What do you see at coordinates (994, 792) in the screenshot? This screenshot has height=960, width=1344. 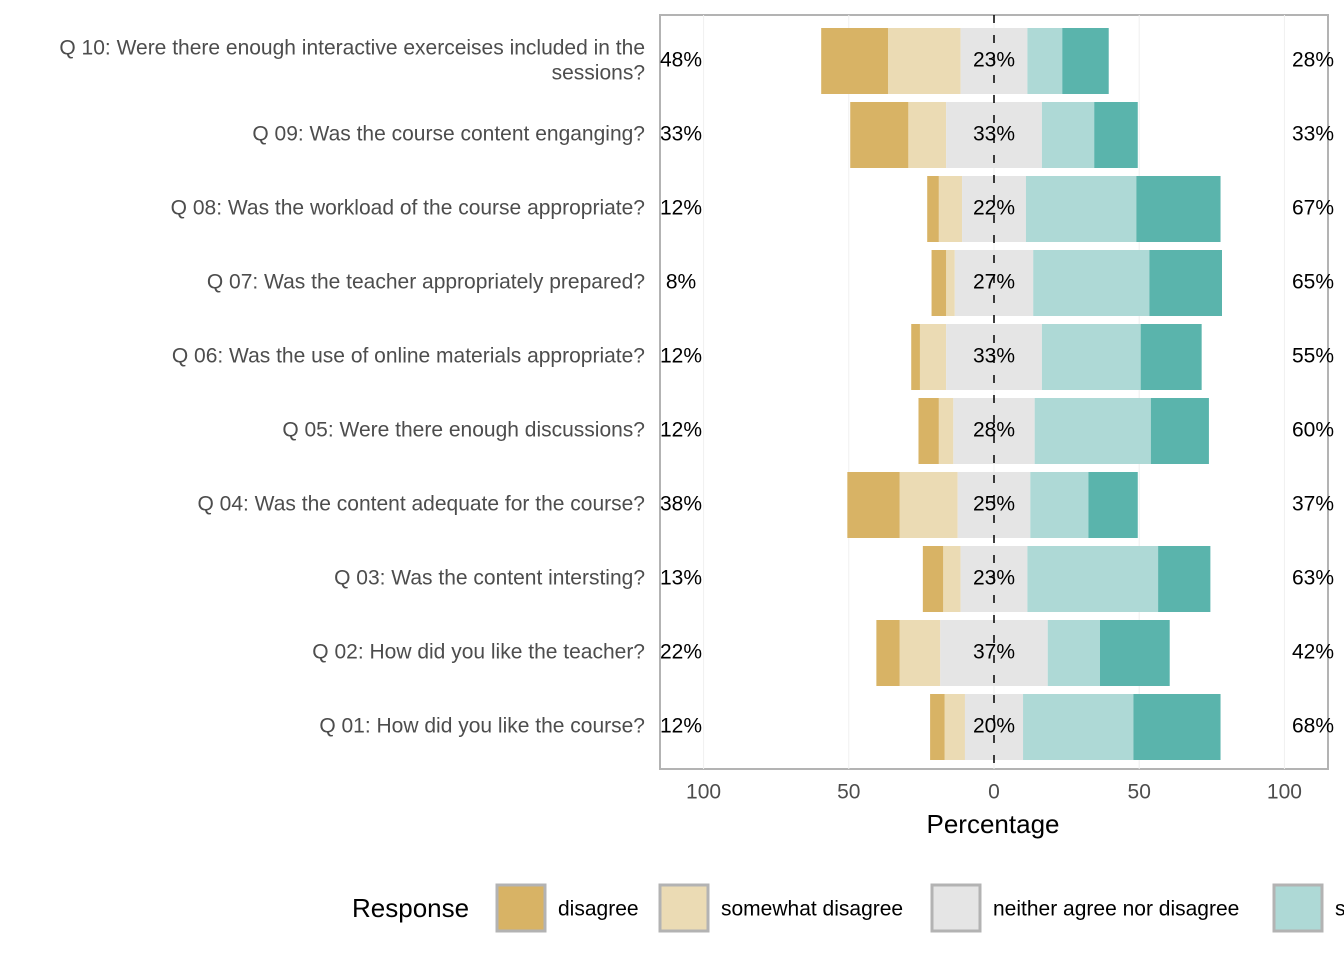 I see `x-tick-label: 0` at bounding box center [994, 792].